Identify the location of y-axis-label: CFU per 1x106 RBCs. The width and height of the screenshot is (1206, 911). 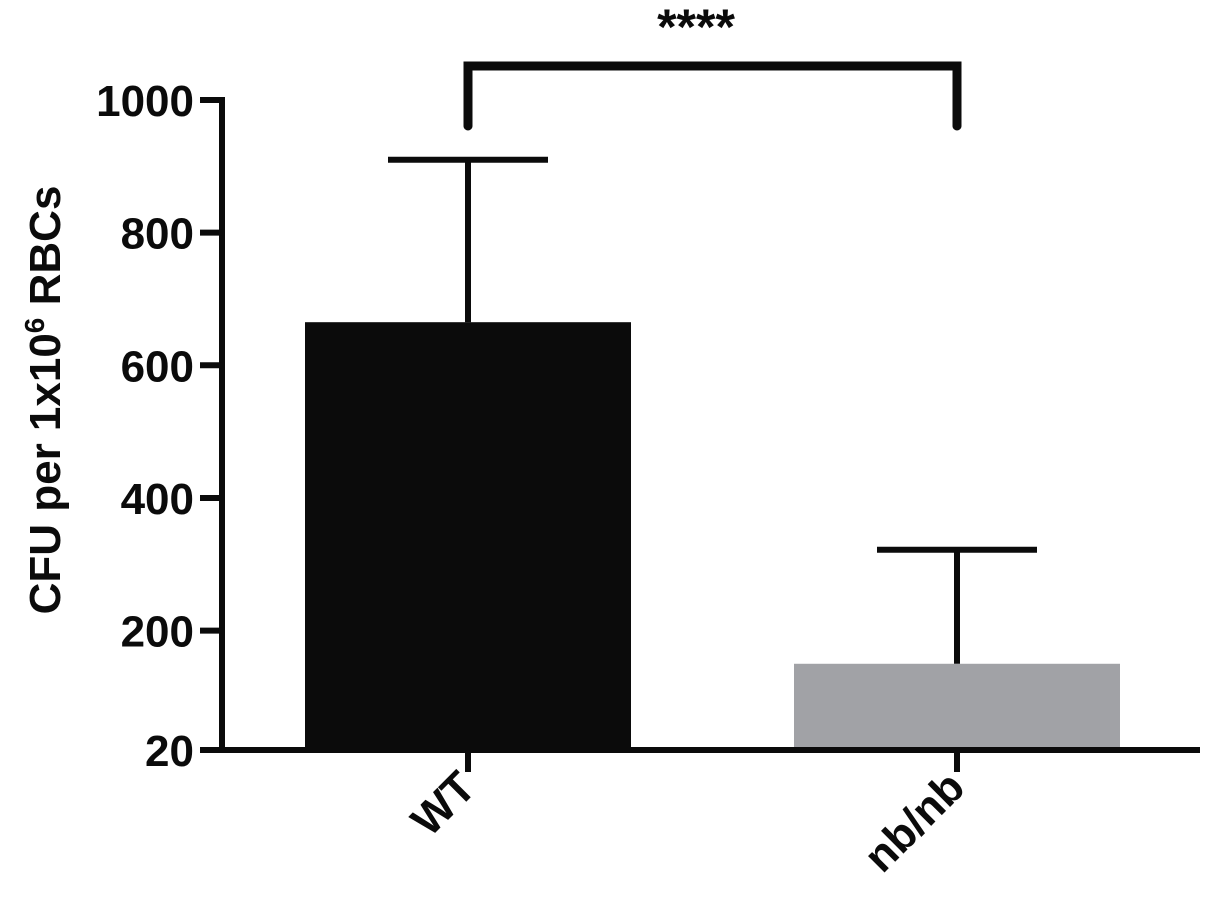
(44, 400).